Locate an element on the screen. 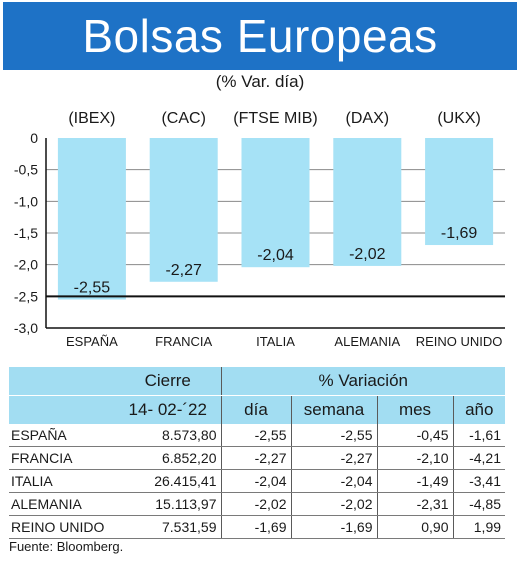  row-semana: -2,27 is located at coordinates (333, 458).